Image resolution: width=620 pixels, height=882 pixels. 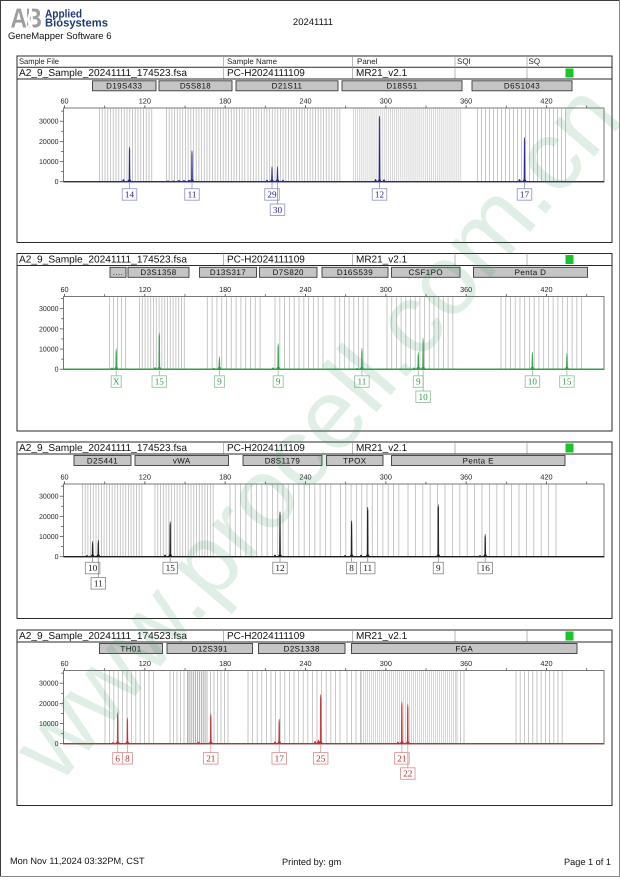 I want to click on svg-text: D5S818, so click(x=195, y=86).